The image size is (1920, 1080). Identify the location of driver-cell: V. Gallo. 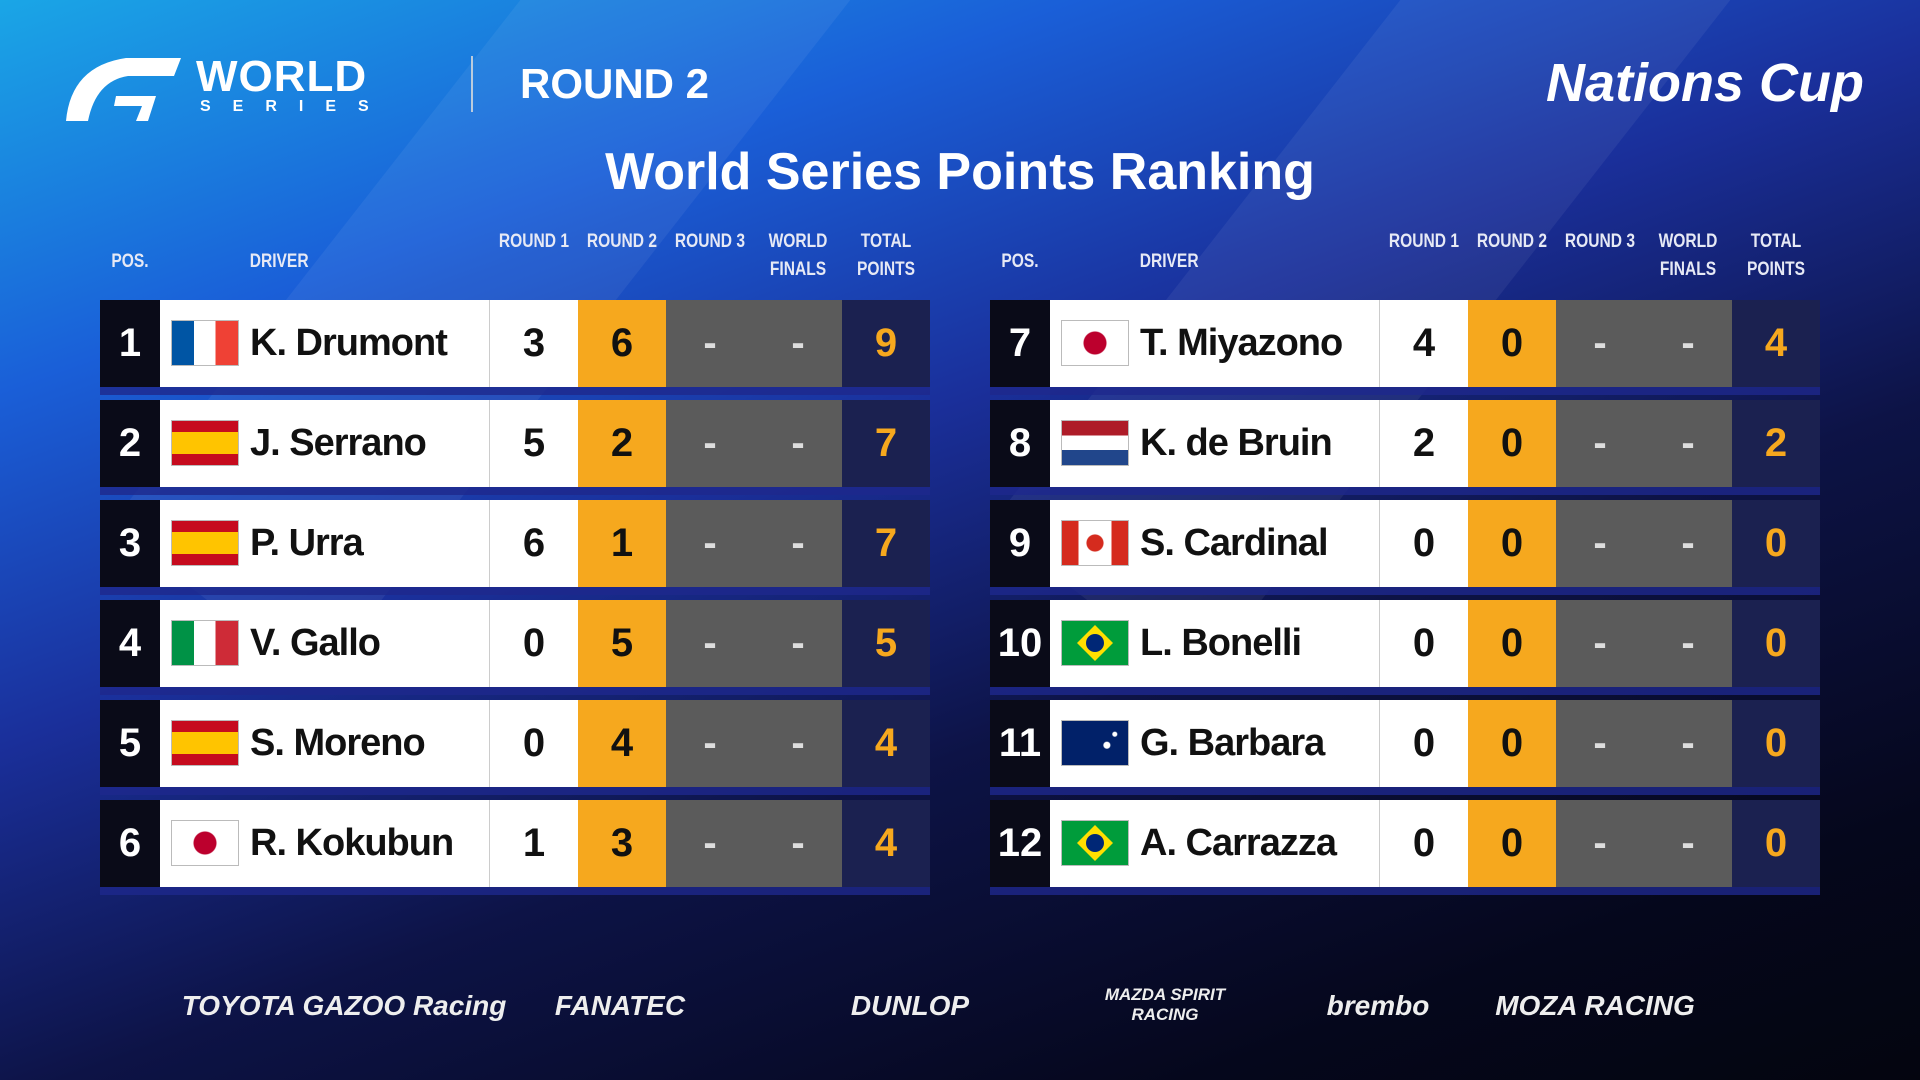
(325, 643).